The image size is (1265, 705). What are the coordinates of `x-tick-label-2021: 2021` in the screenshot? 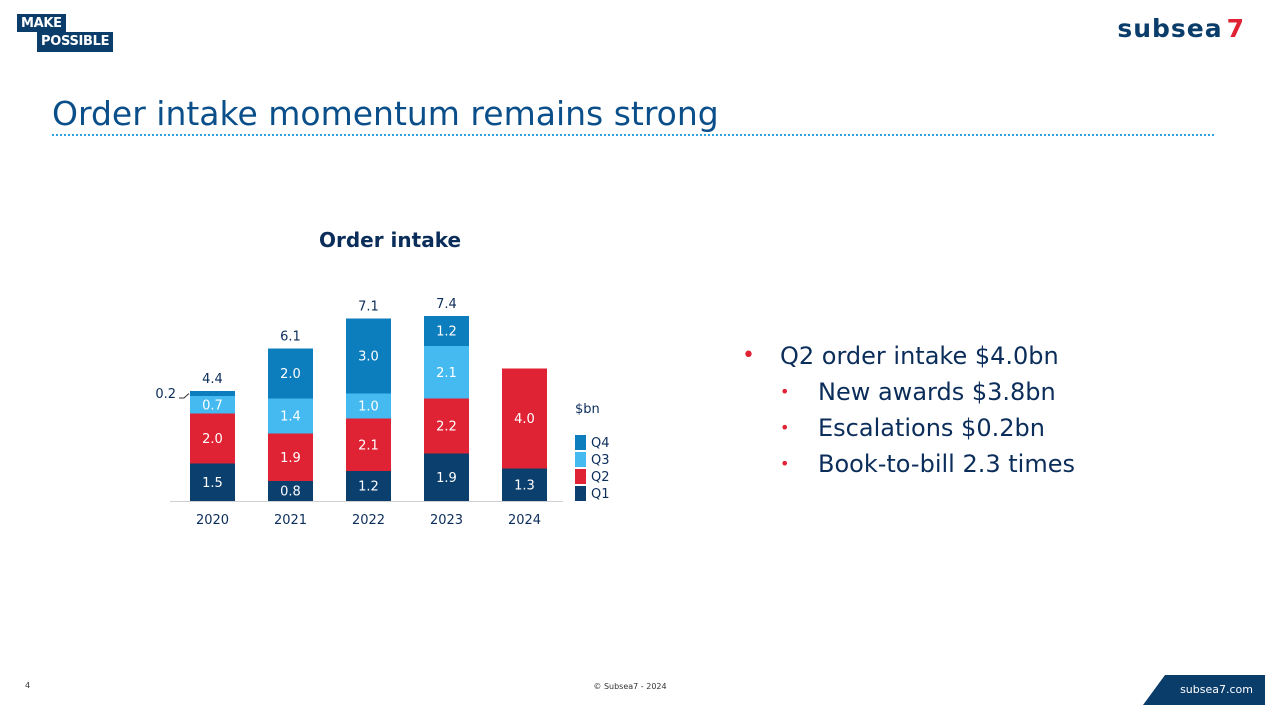 It's located at (290, 520).